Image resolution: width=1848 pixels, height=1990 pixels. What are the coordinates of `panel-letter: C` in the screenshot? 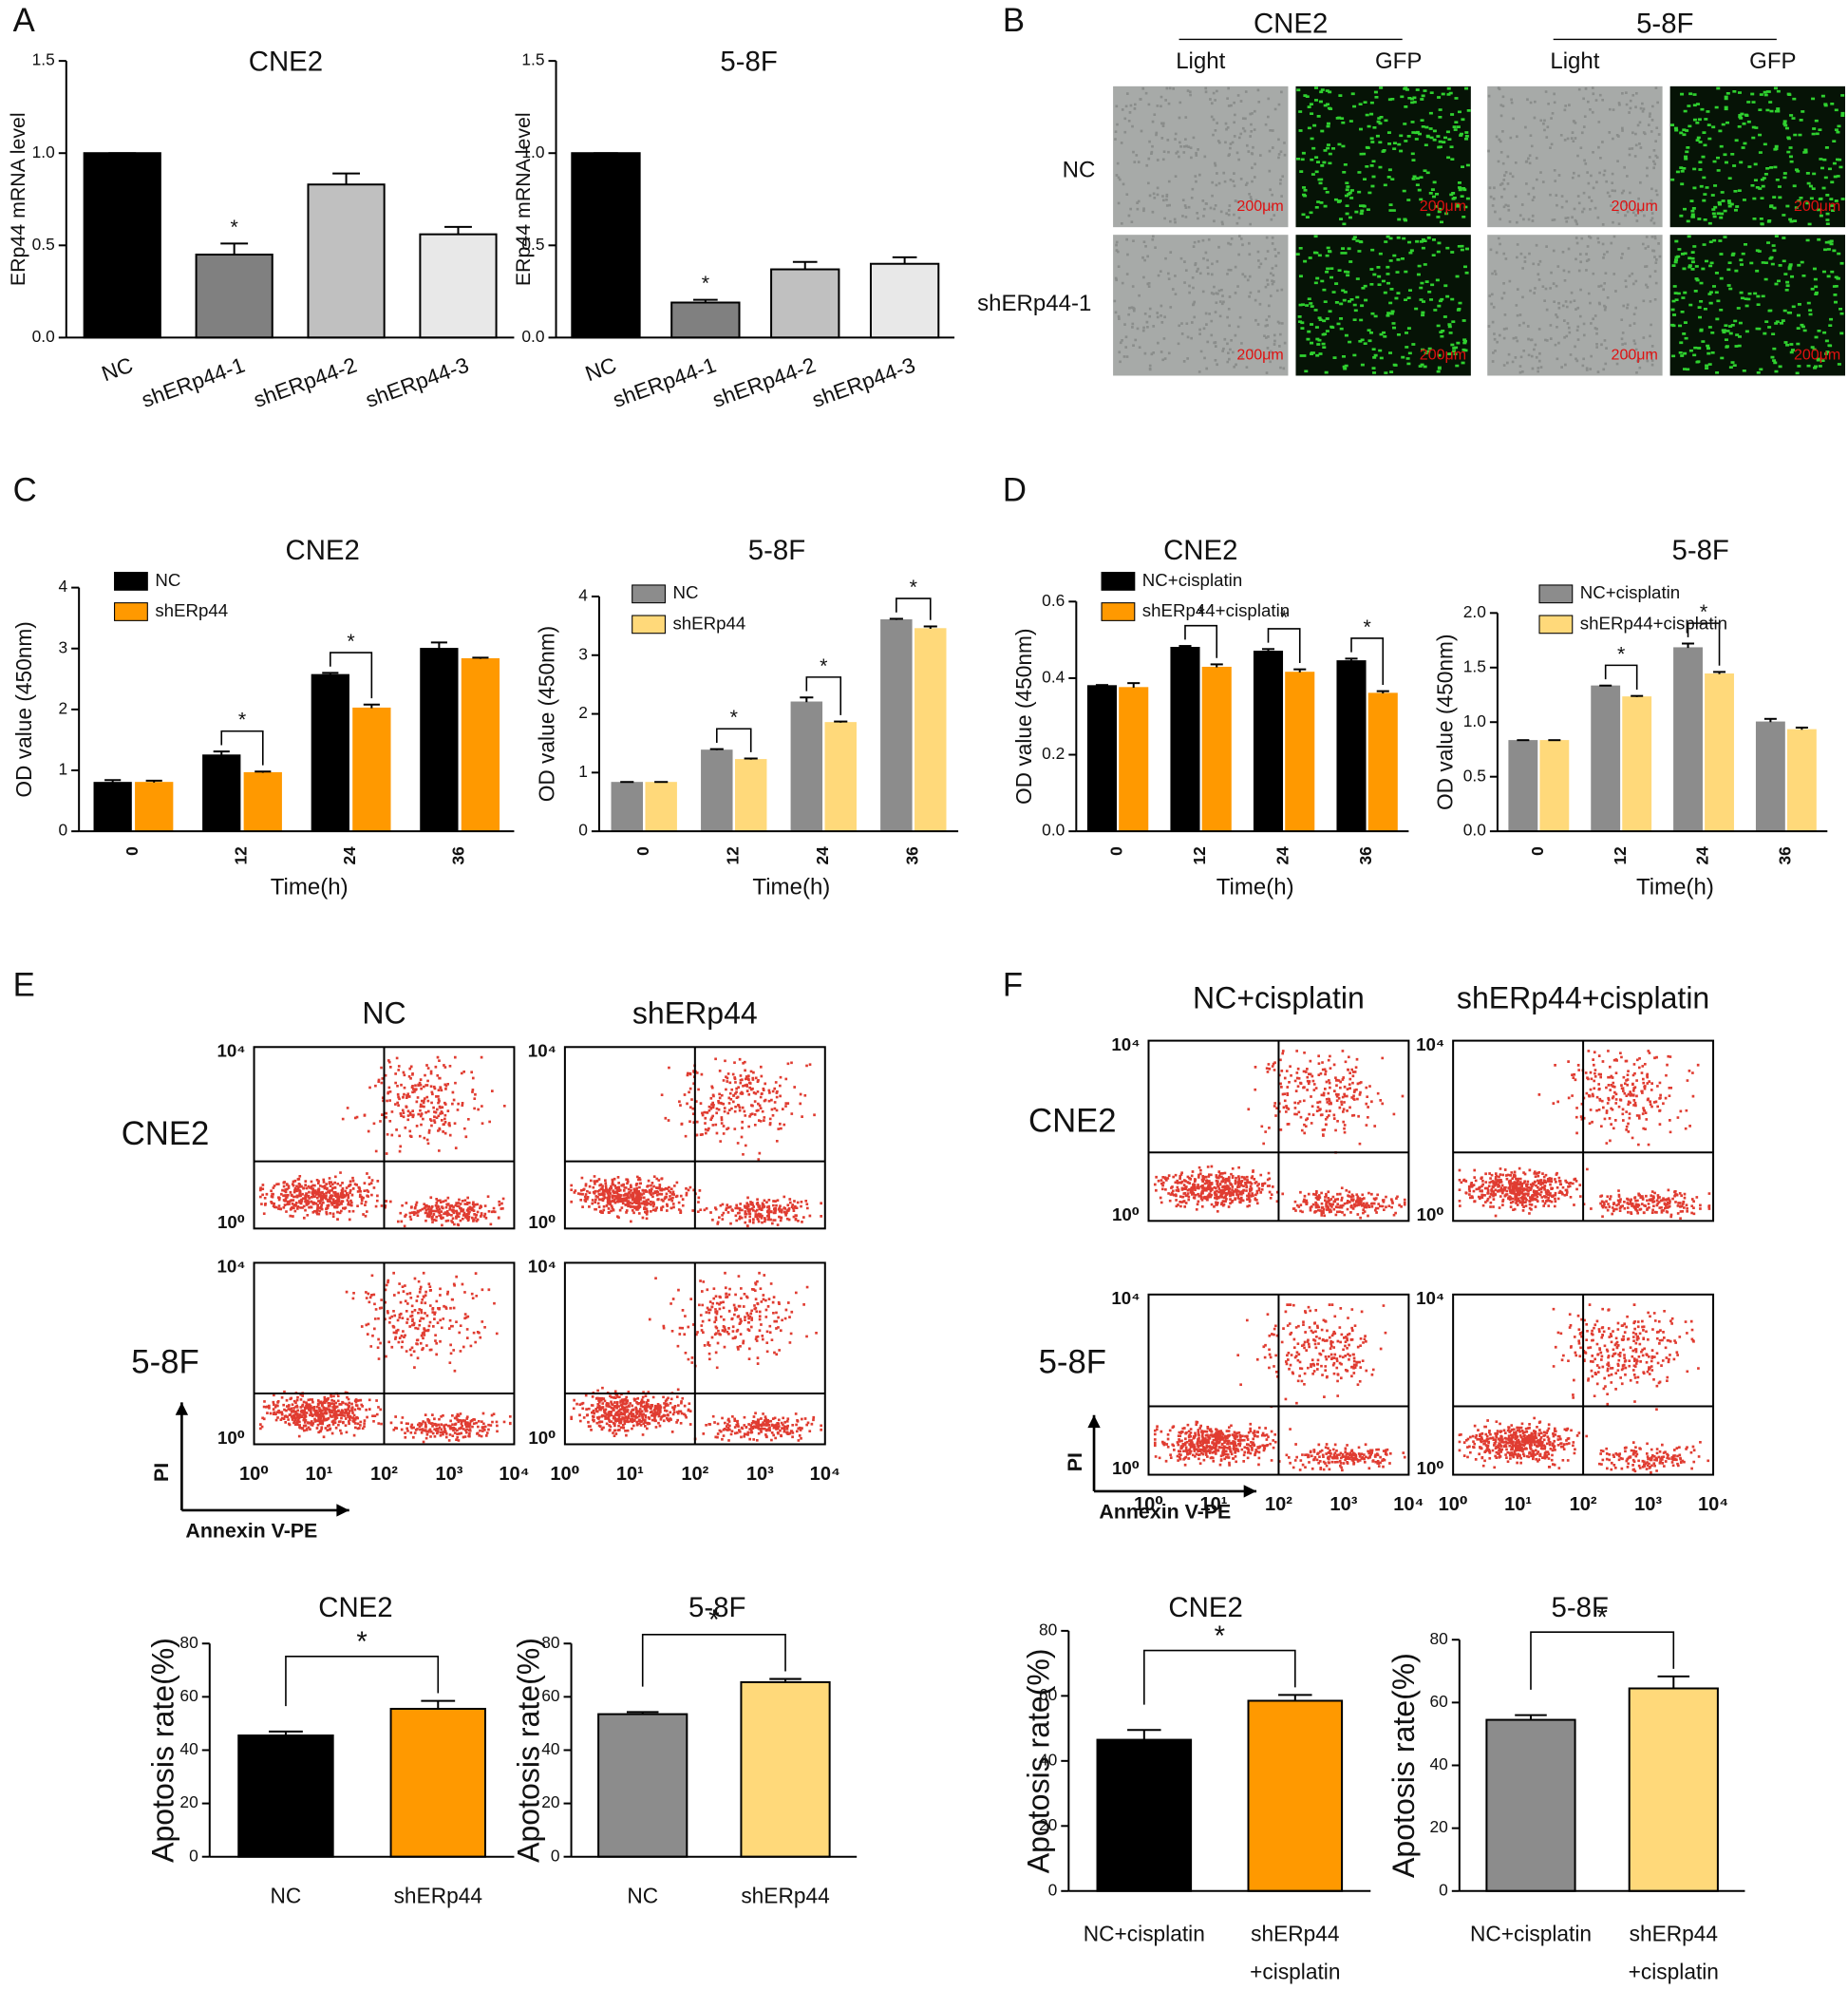 It's located at (25, 491).